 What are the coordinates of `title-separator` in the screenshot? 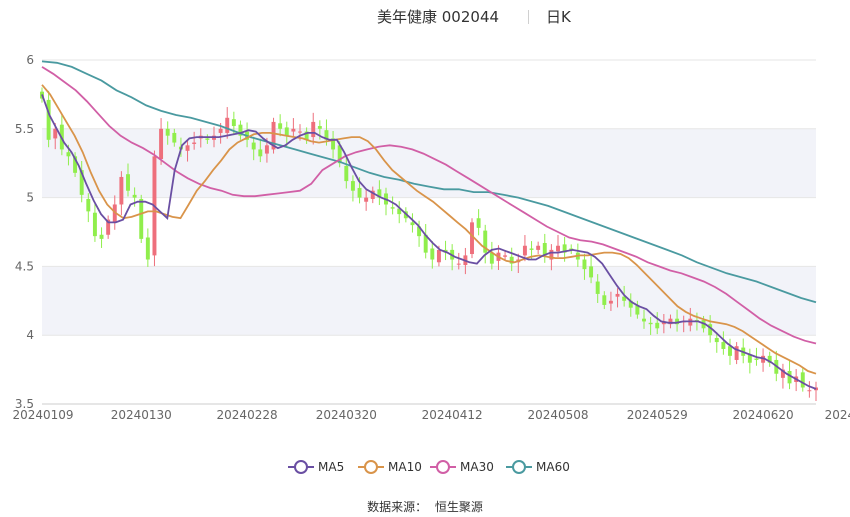 It's located at (528, 17).